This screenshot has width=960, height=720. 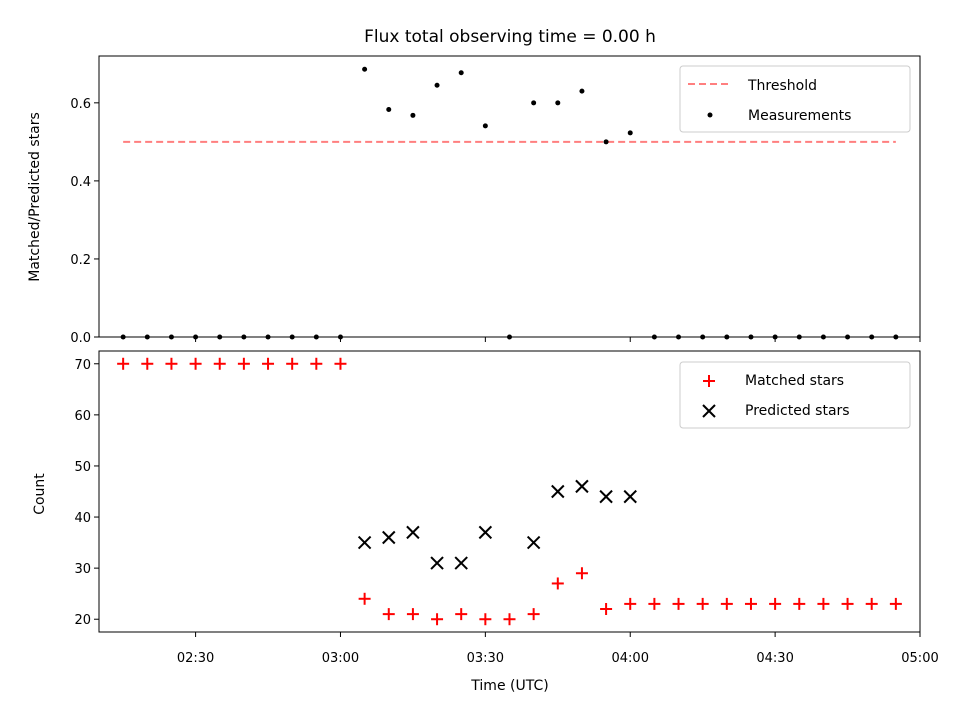 What do you see at coordinates (80, 338) in the screenshot?
I see `top-y-tick-label: 0.0` at bounding box center [80, 338].